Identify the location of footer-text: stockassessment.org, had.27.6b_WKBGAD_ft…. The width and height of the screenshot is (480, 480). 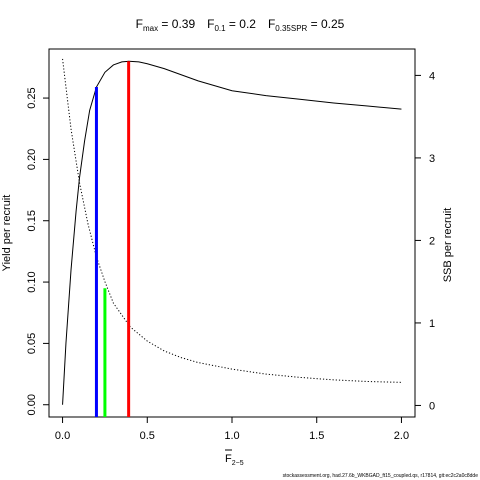
(381, 476).